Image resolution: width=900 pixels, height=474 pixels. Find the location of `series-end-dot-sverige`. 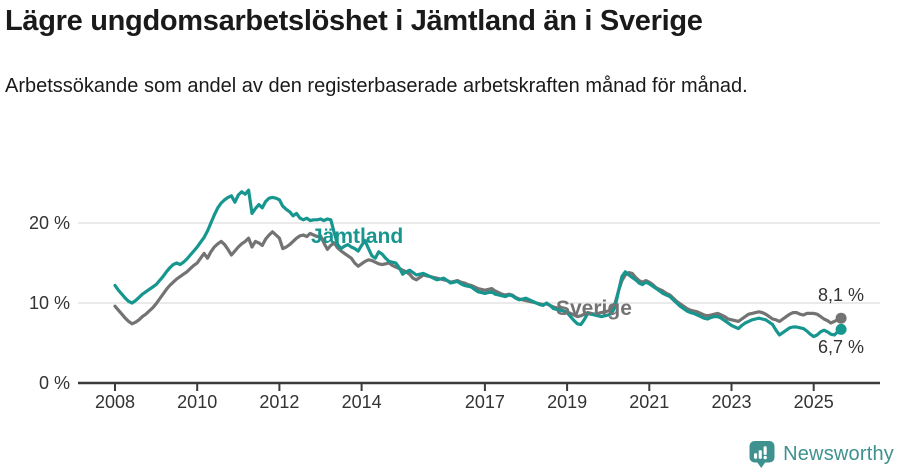

series-end-dot-sverige is located at coordinates (841, 318).